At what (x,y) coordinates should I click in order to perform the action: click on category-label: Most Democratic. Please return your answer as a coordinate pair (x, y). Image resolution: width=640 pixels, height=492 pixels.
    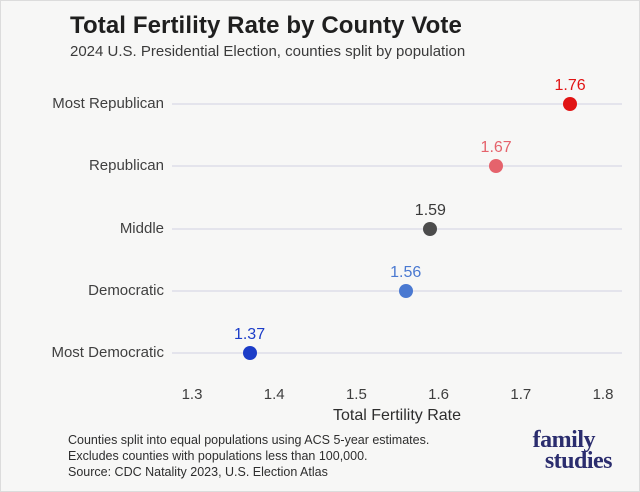
    Looking at the image, I should click on (107, 353).